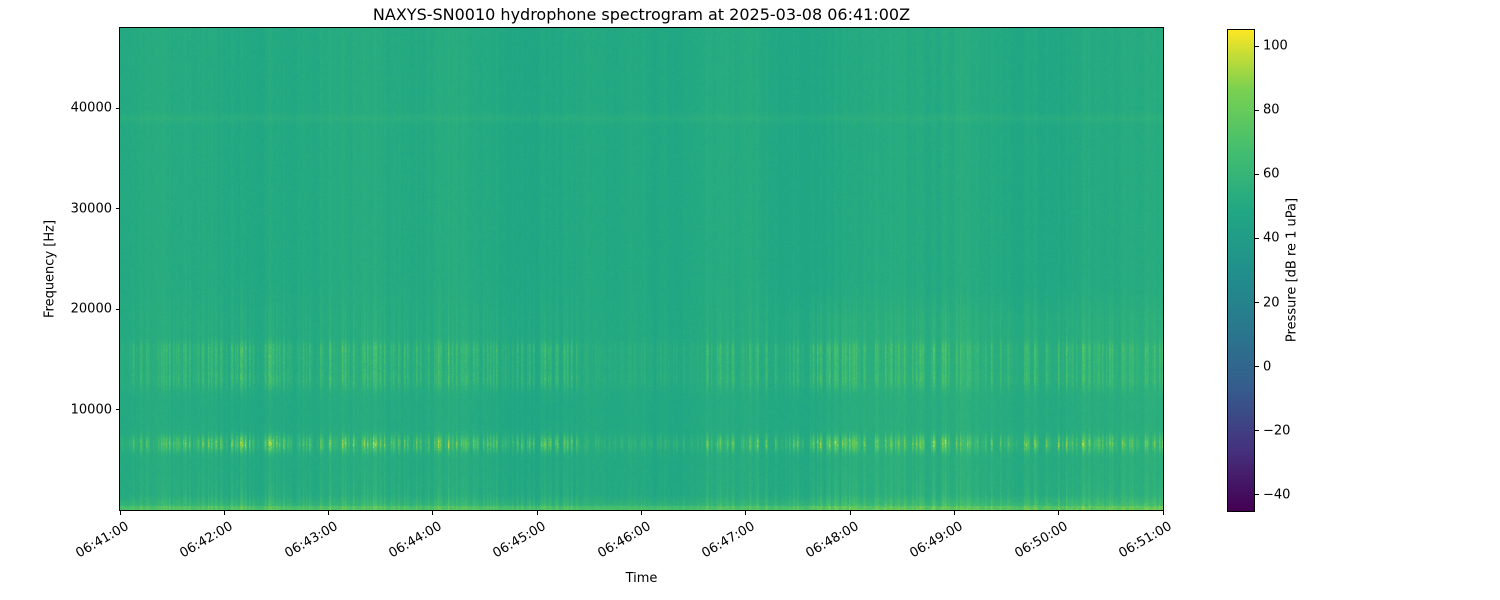 The width and height of the screenshot is (1500, 600). What do you see at coordinates (728, 540) in the screenshot?
I see `x-tick-label: 06:47:00` at bounding box center [728, 540].